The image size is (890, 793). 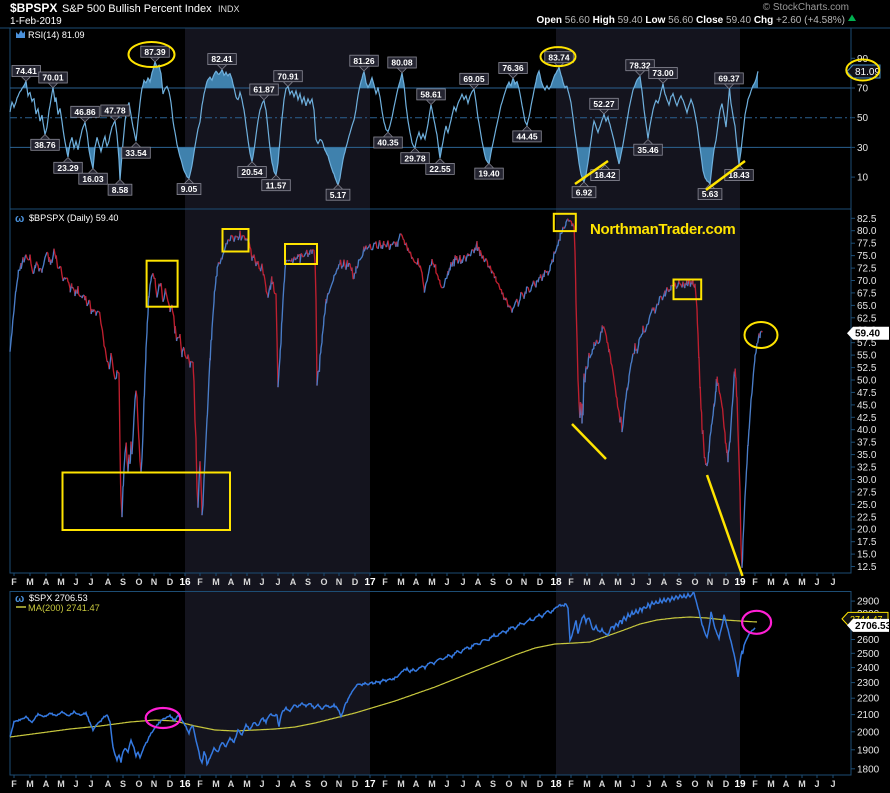 I want to click on svg-text: $SPX 2706.53, so click(x=58, y=598).